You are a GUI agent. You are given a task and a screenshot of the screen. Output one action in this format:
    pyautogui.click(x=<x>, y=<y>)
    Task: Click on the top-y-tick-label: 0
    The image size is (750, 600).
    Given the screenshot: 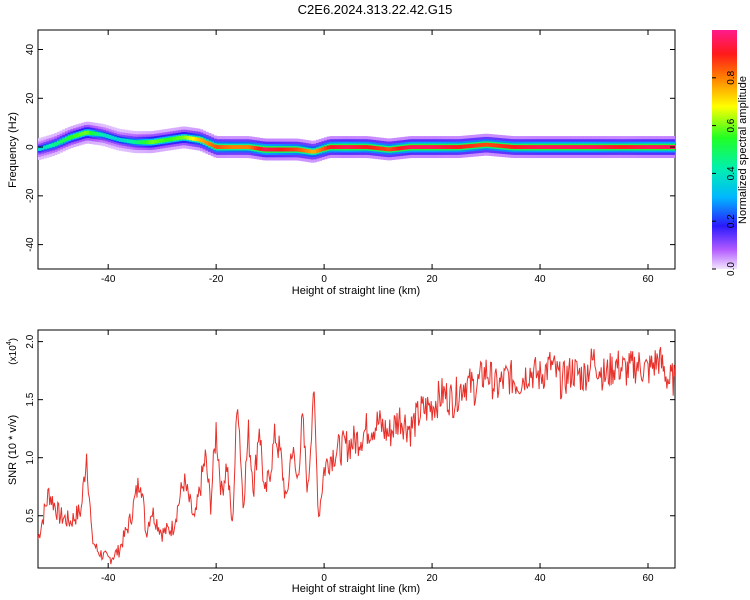 What is the action you would take?
    pyautogui.click(x=30, y=147)
    